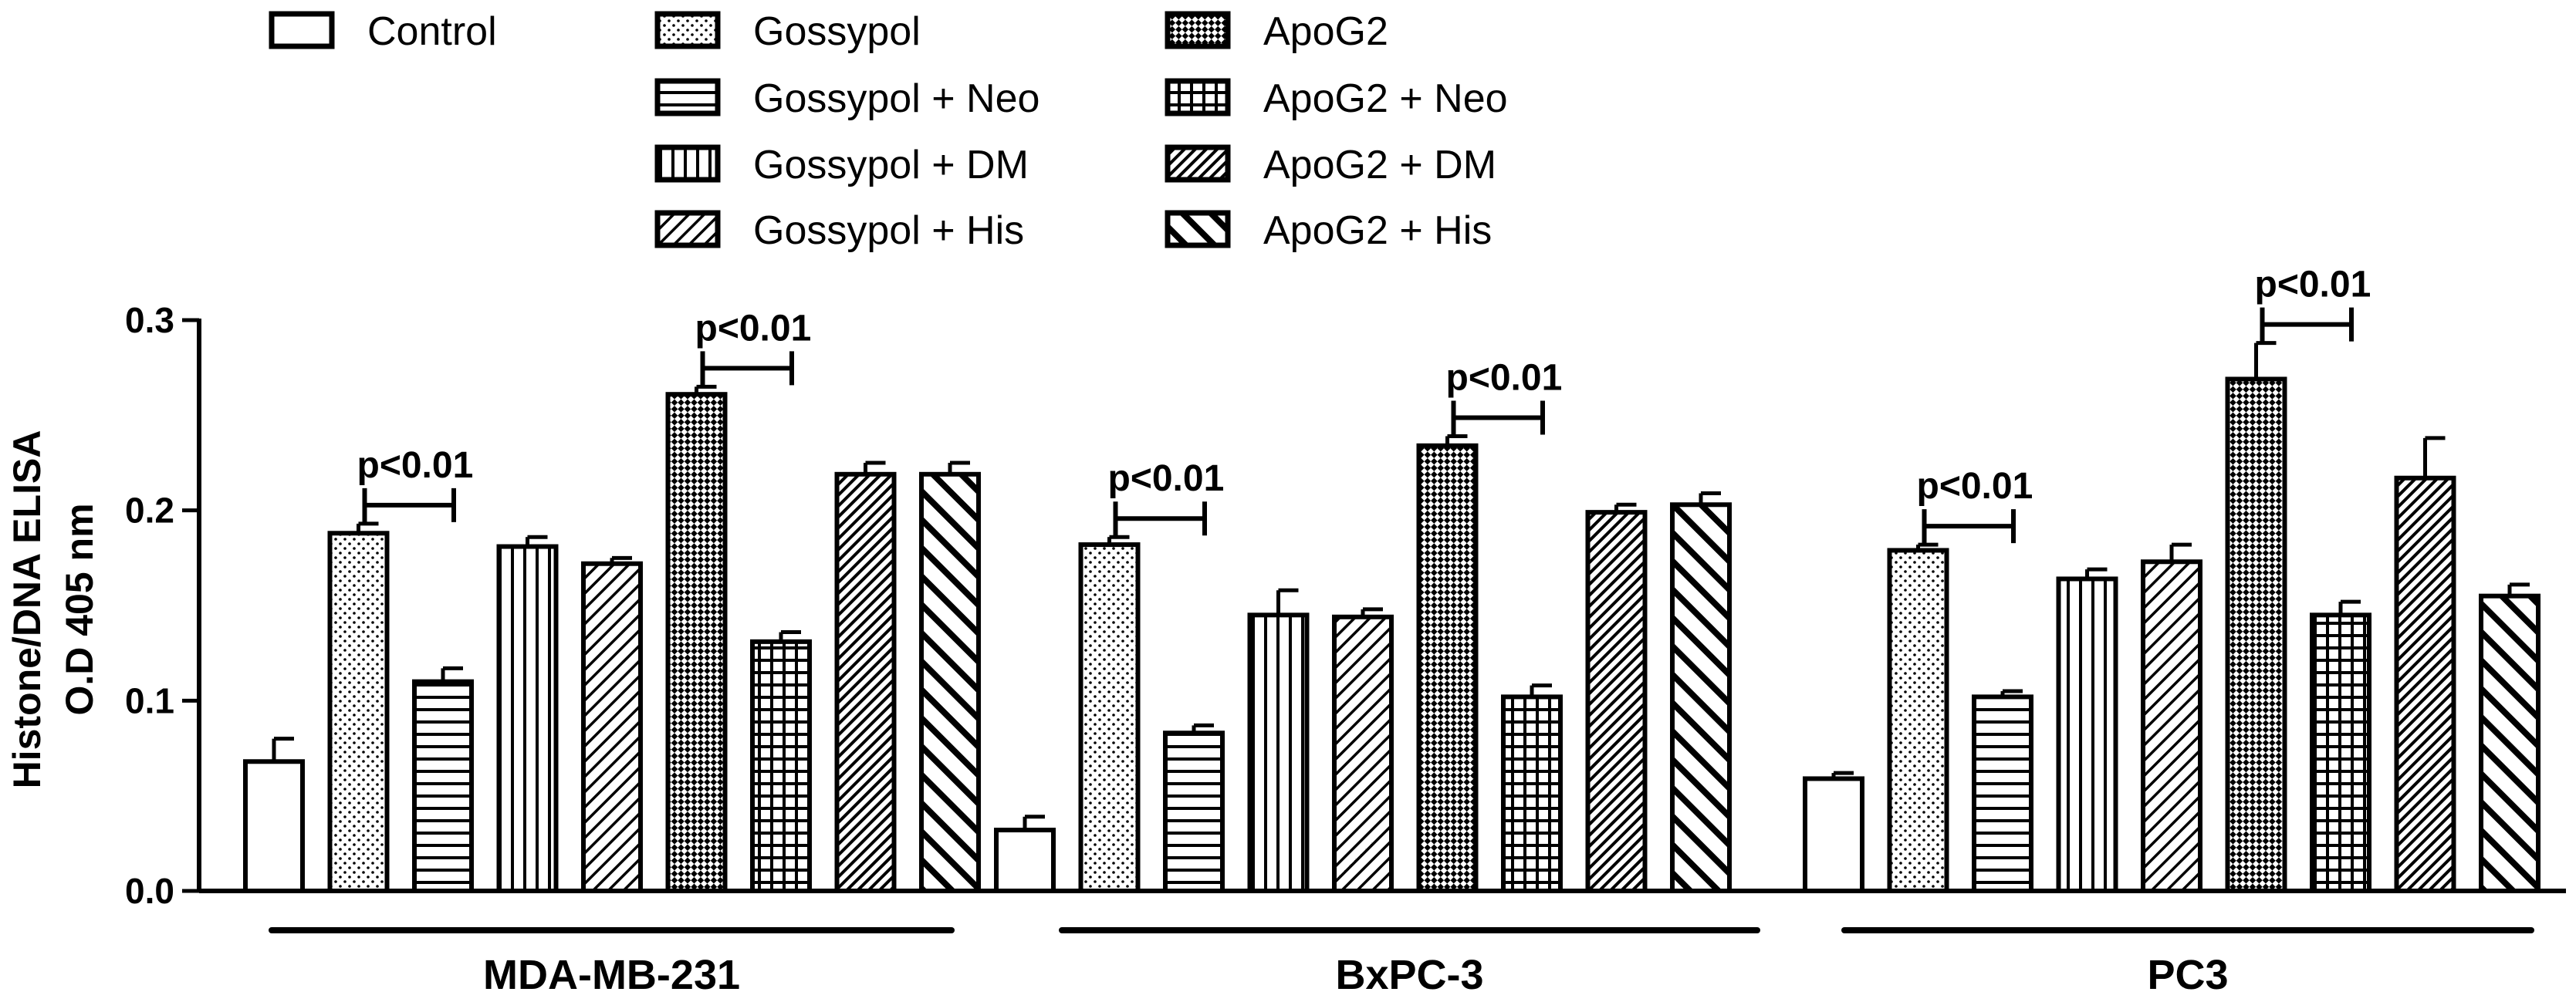 The width and height of the screenshot is (2576, 1002). I want to click on legend-label-gossypol-his: Gossypol + His, so click(888, 230).